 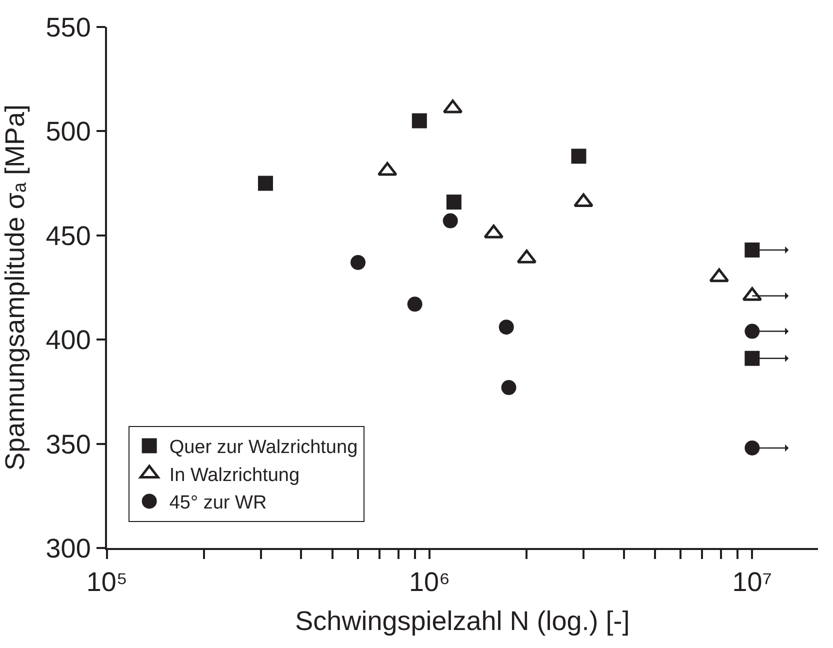 What do you see at coordinates (68, 548) in the screenshot?
I see `y-tick-label: 300` at bounding box center [68, 548].